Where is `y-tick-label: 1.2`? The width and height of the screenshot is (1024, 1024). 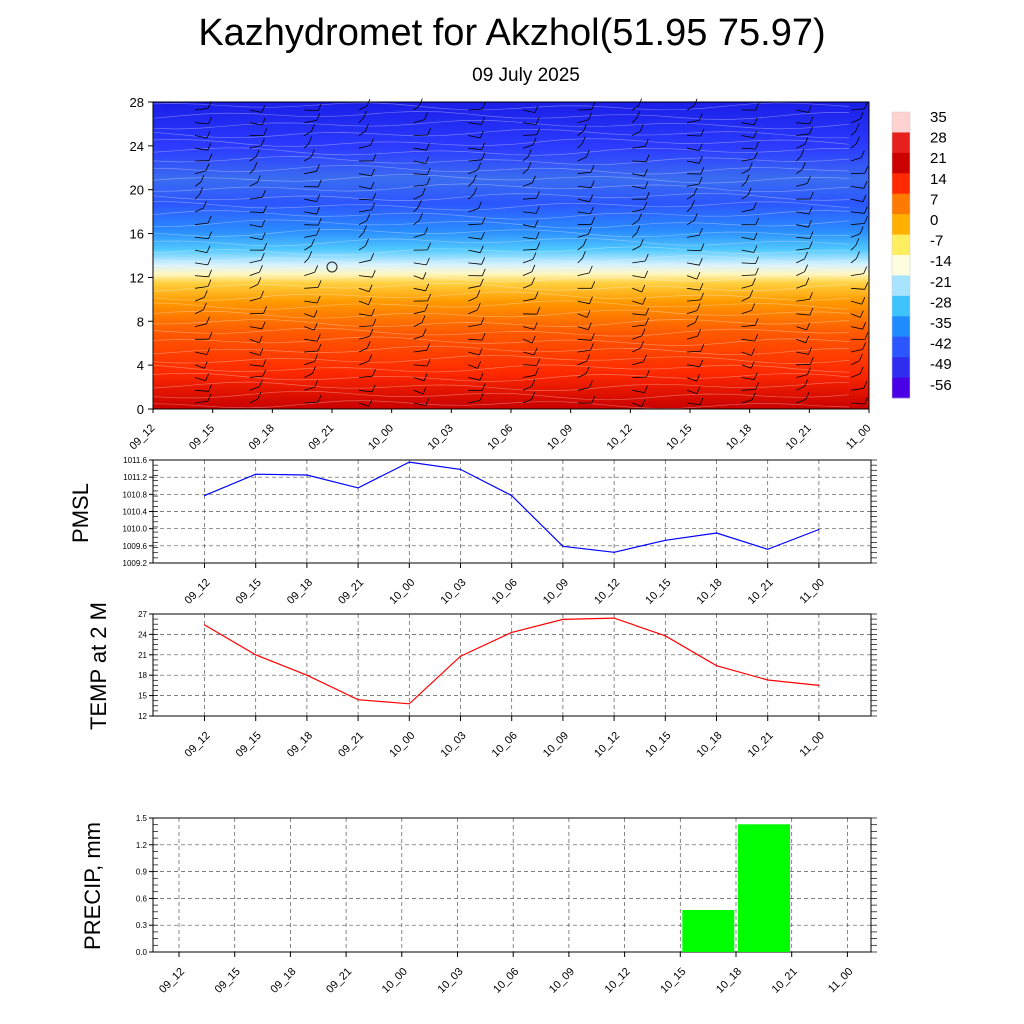
y-tick-label: 1.2 is located at coordinates (142, 845).